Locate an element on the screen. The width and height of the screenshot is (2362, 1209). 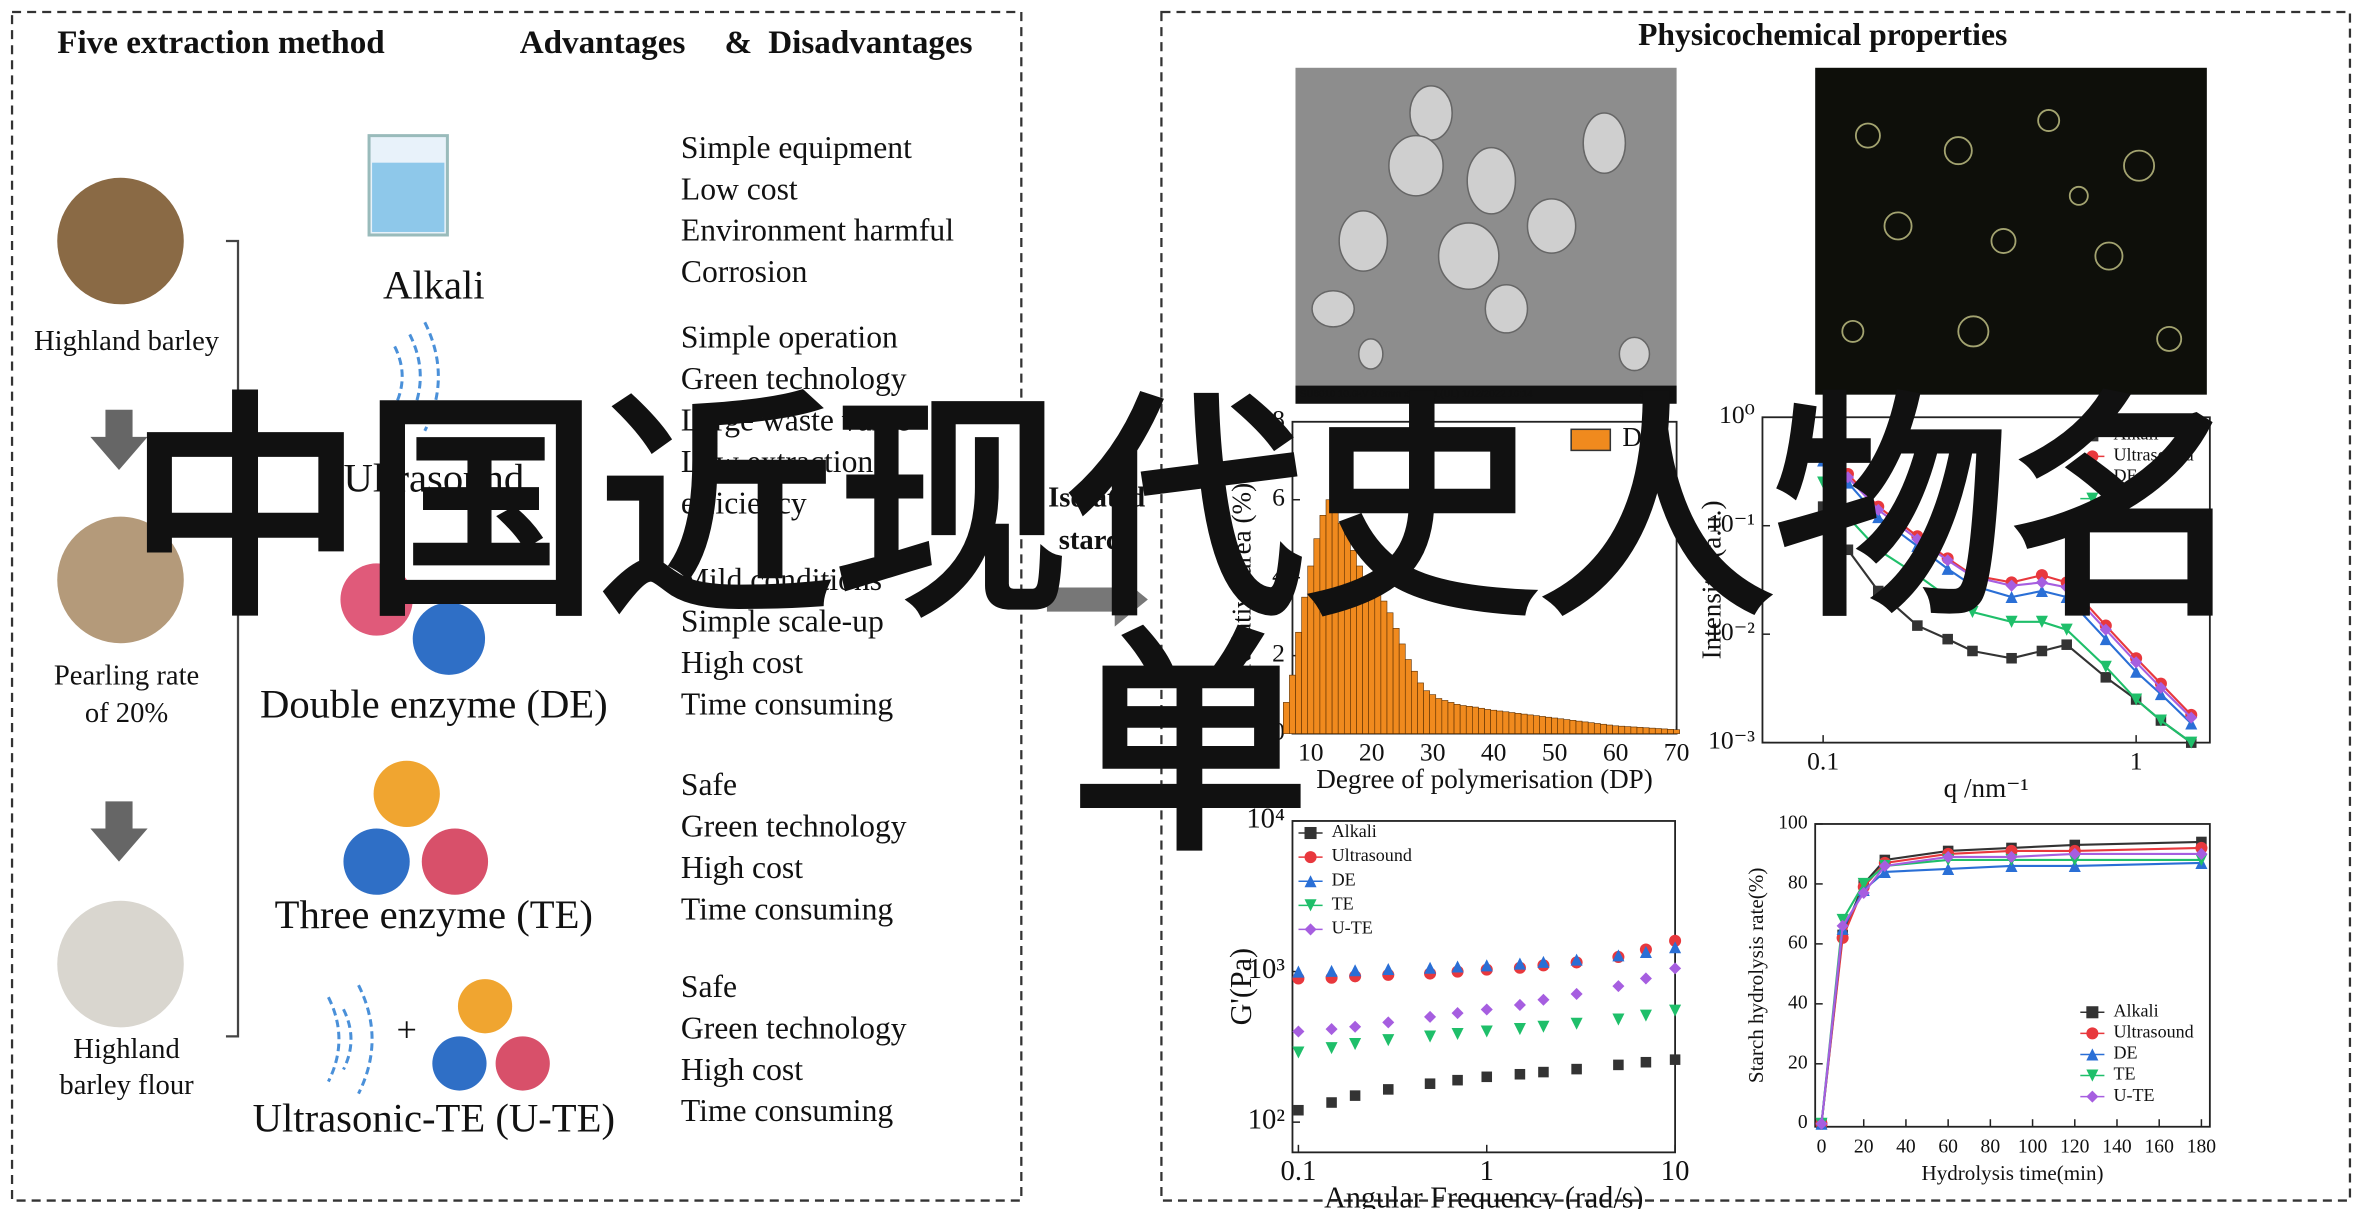
legend-label: TE is located at coordinates (1343, 903).